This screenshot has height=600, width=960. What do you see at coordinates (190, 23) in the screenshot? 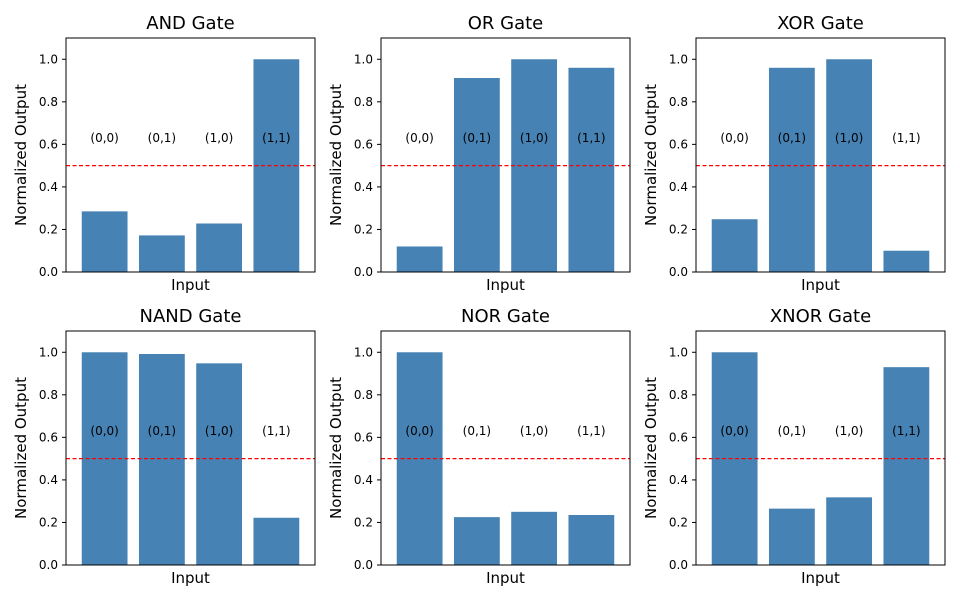
I see `chart-title: AND Gate` at bounding box center [190, 23].